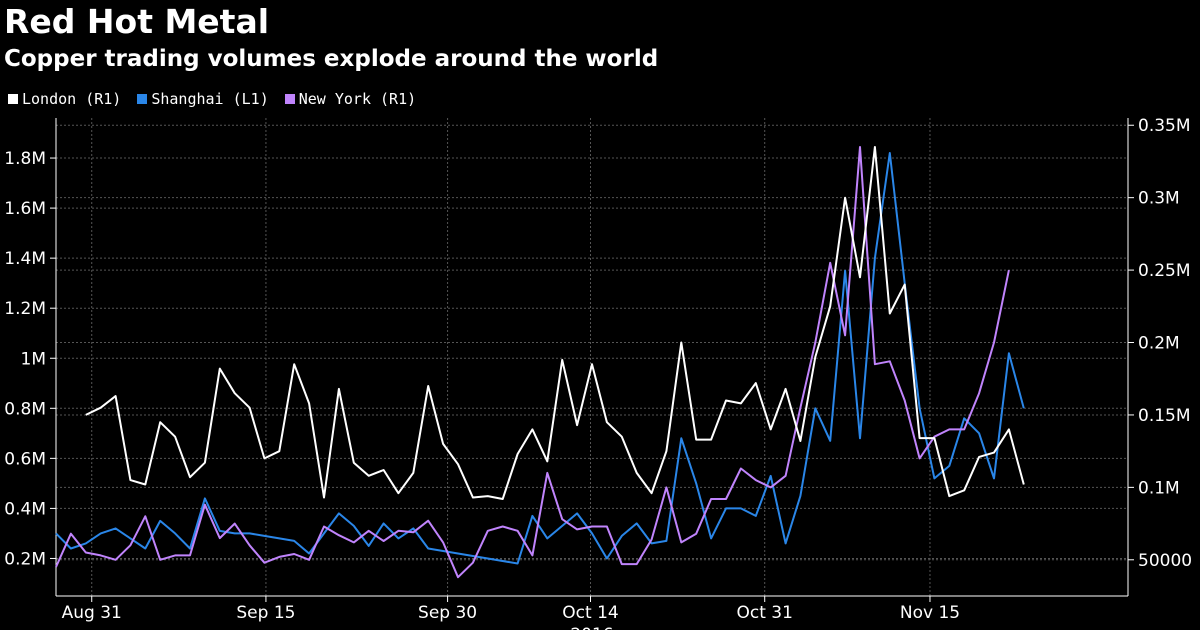 This screenshot has height=630, width=1200. What do you see at coordinates (25, 409) in the screenshot?
I see `y-tick-label-left: 0.8M` at bounding box center [25, 409].